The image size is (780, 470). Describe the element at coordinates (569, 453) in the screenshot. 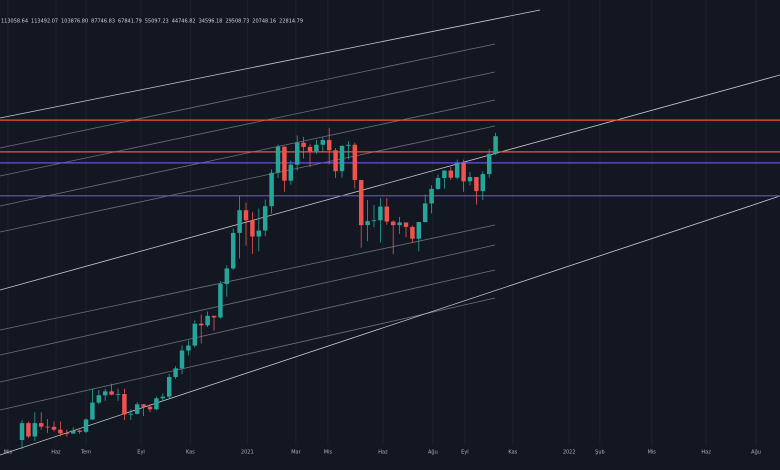

I see `x-tick-label: 2022` at that location.